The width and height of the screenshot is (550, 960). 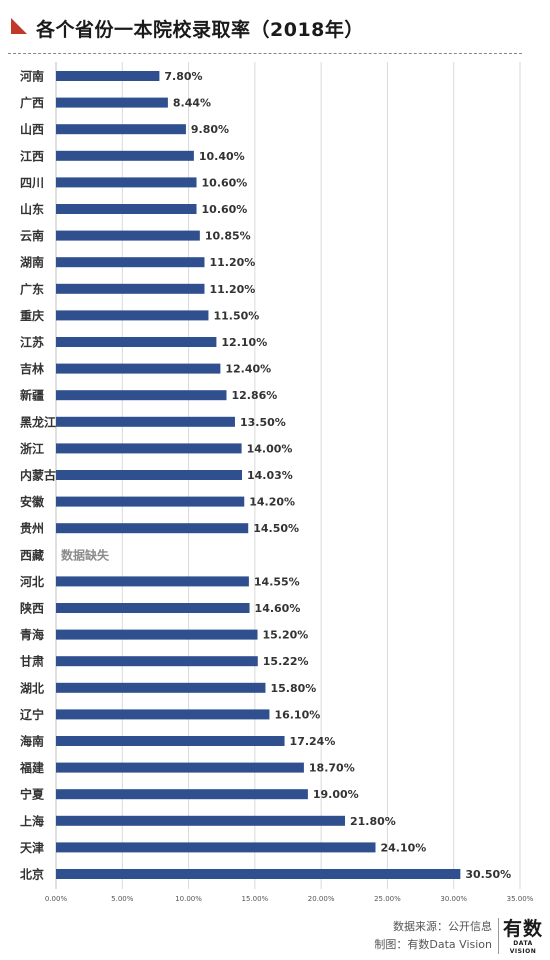 I want to click on title-divider, so click(x=265, y=53).